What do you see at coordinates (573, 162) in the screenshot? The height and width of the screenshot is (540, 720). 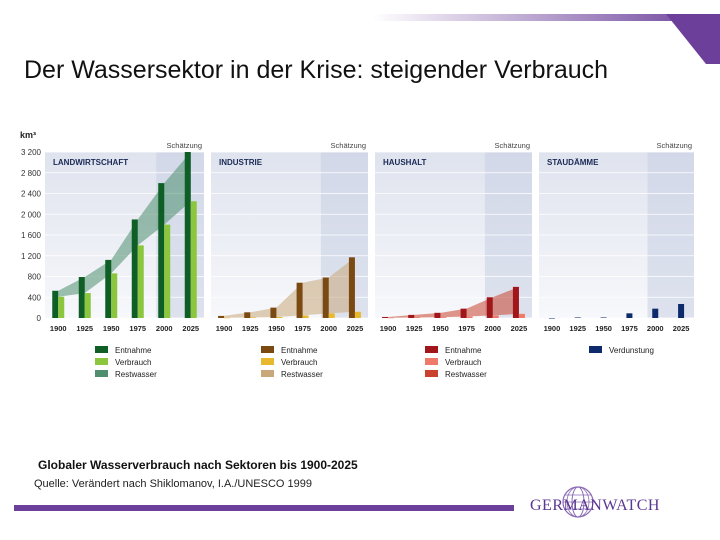 I see `panel-title: STAUDÄMME` at bounding box center [573, 162].